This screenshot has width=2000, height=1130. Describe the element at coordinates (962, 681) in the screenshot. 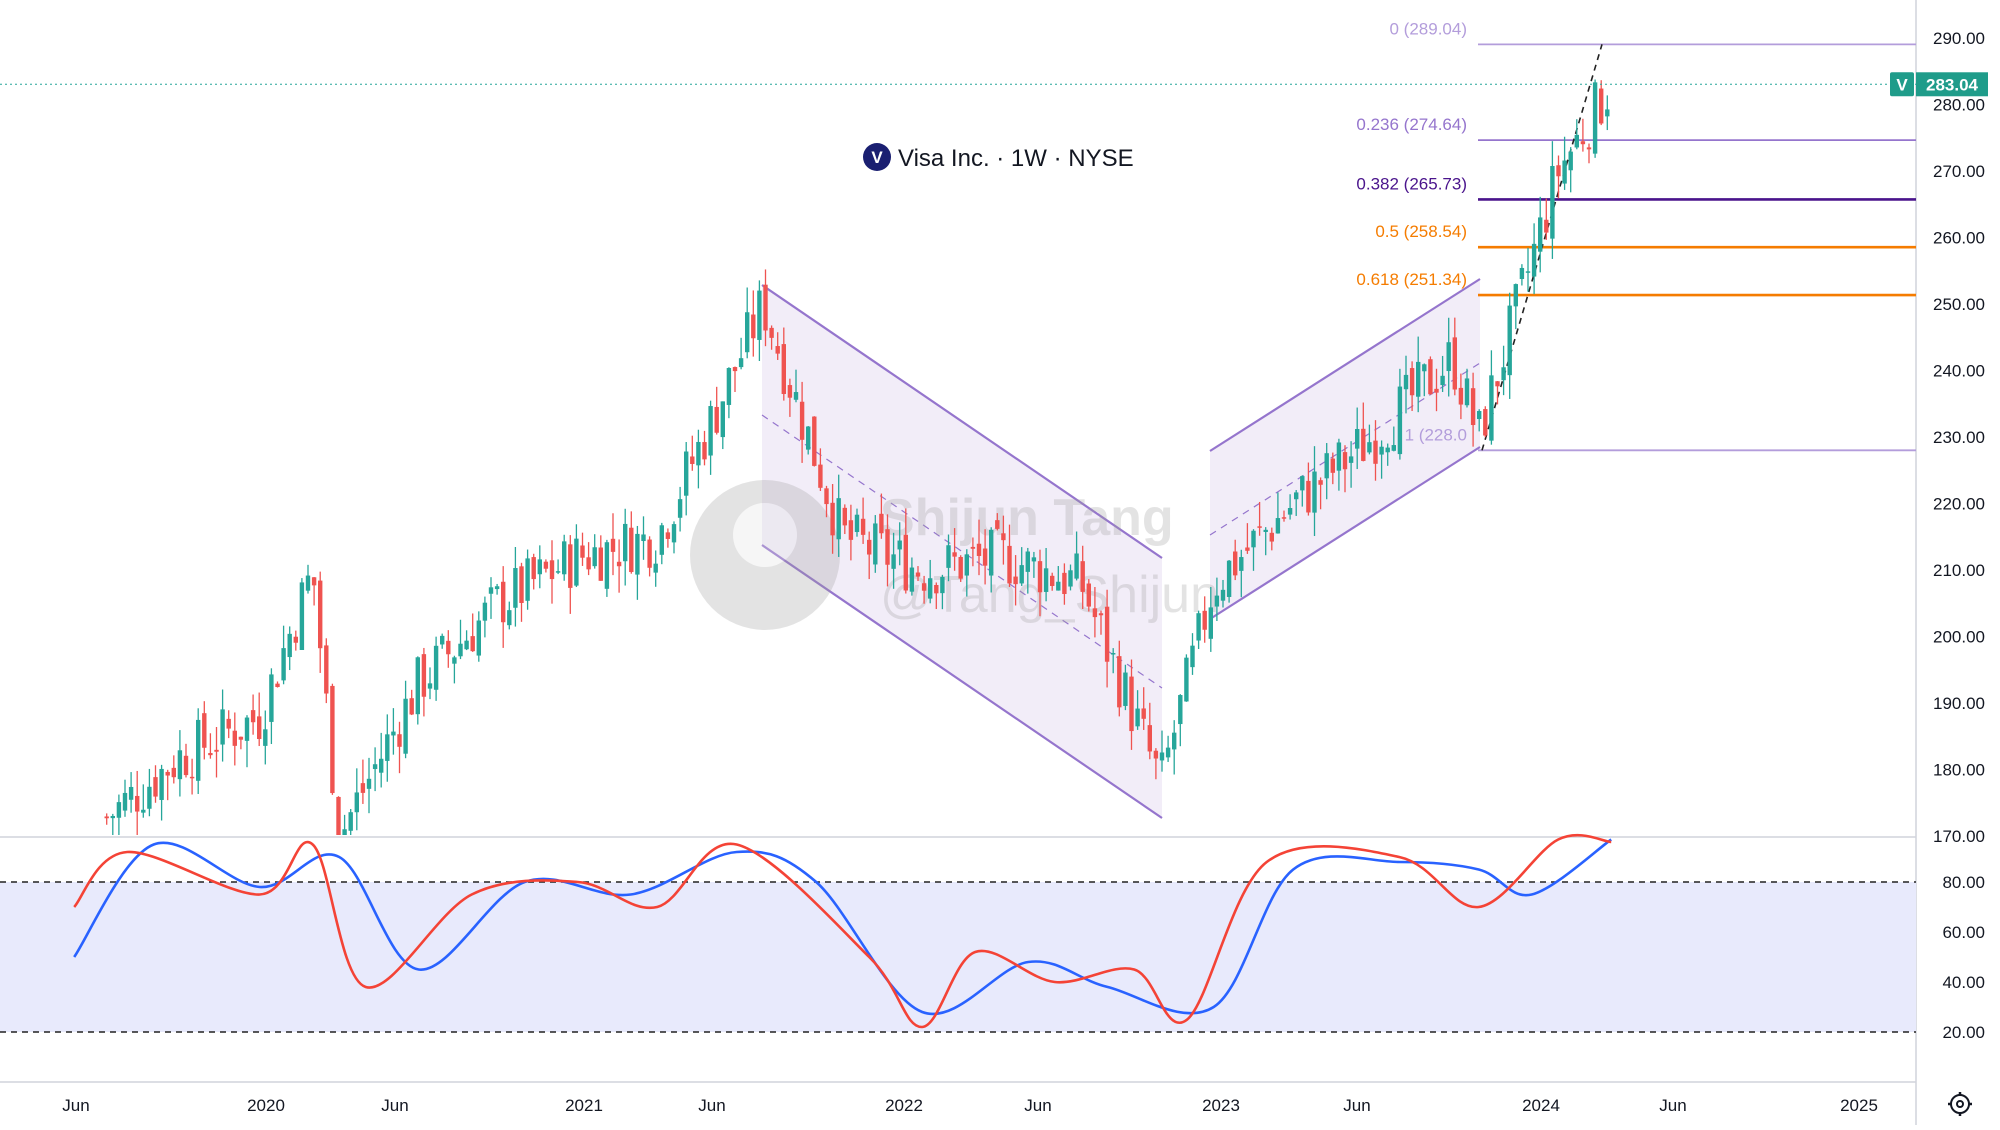

I see `descending-channel-lower` at that location.